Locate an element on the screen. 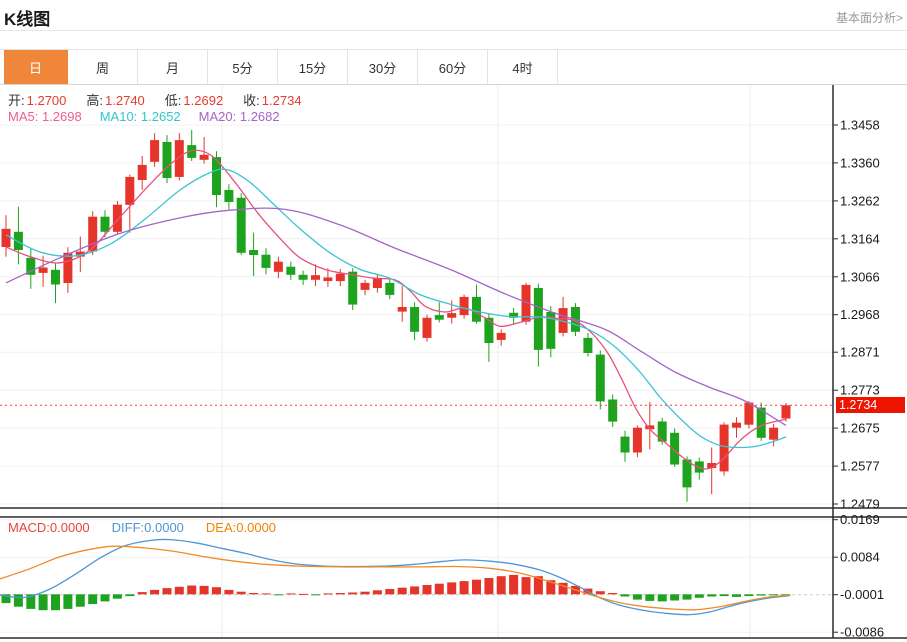 The height and width of the screenshot is (642, 907). tab-4hour: 4时 is located at coordinates (523, 67).